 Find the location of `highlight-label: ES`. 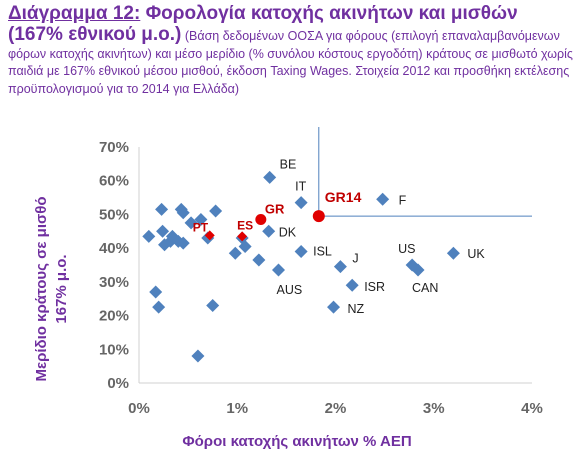

highlight-label: ES is located at coordinates (245, 225).